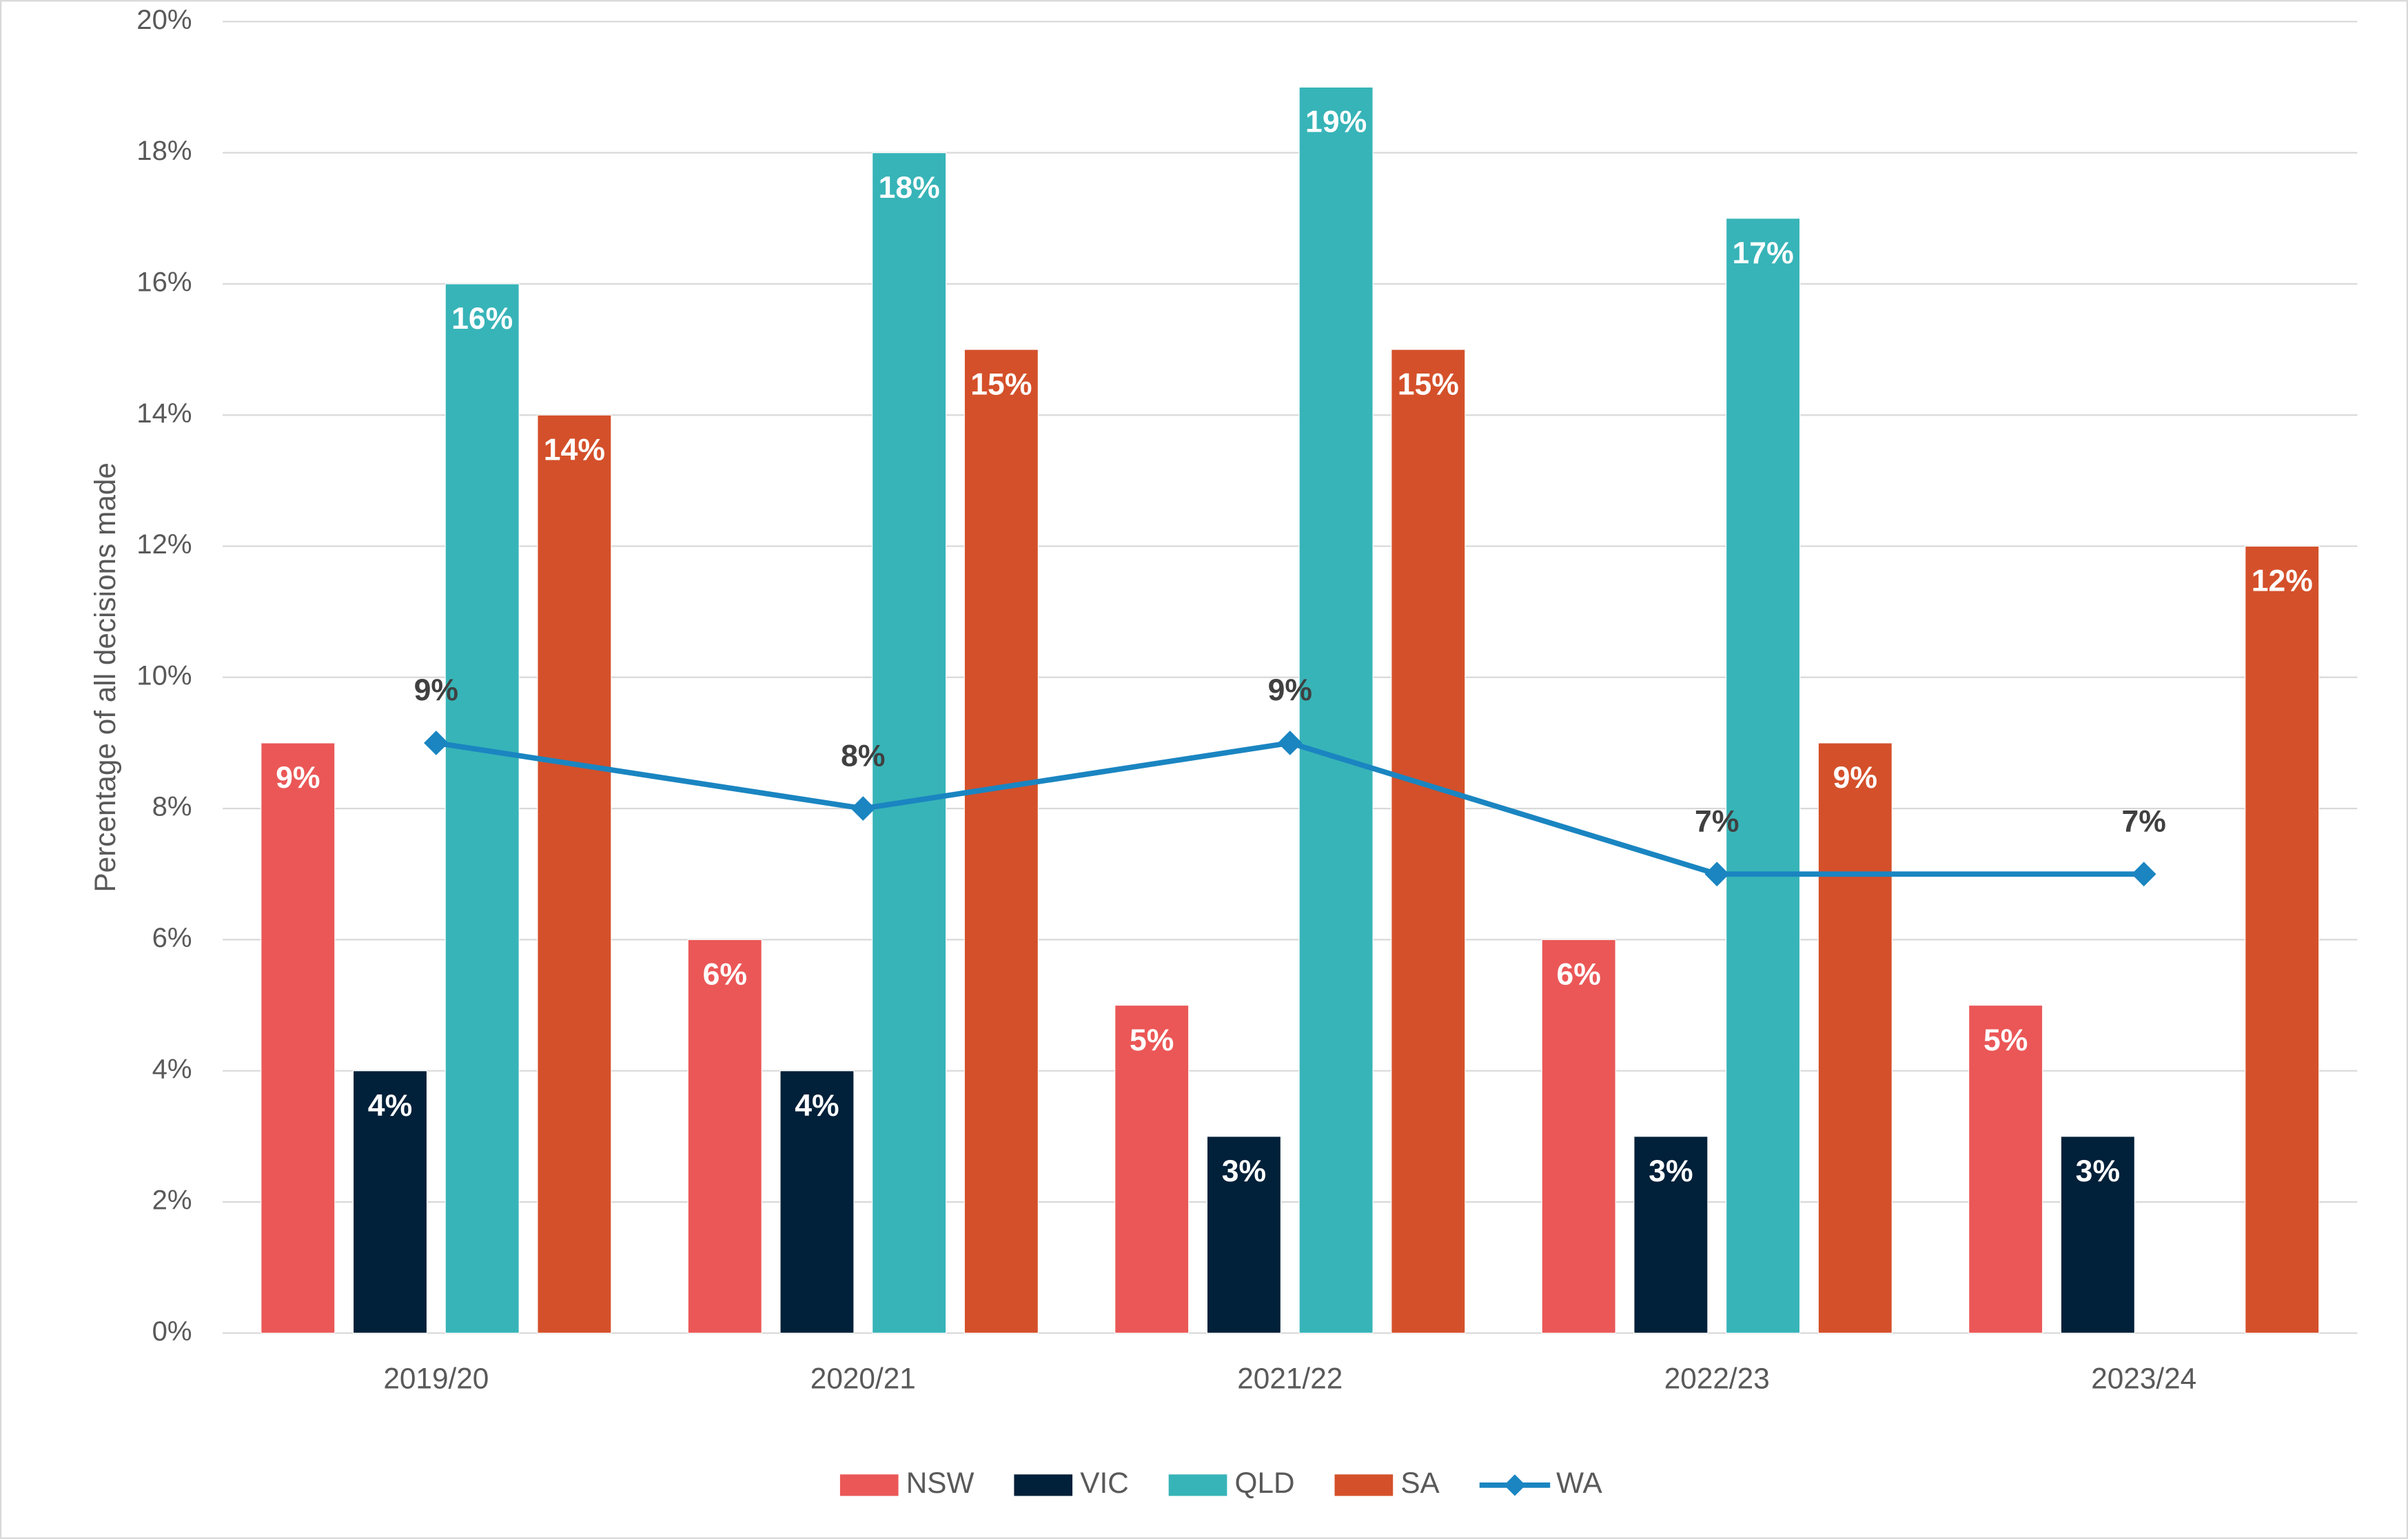 Image resolution: width=2408 pixels, height=1539 pixels. I want to click on bar-value-label: 16%, so click(482, 319).